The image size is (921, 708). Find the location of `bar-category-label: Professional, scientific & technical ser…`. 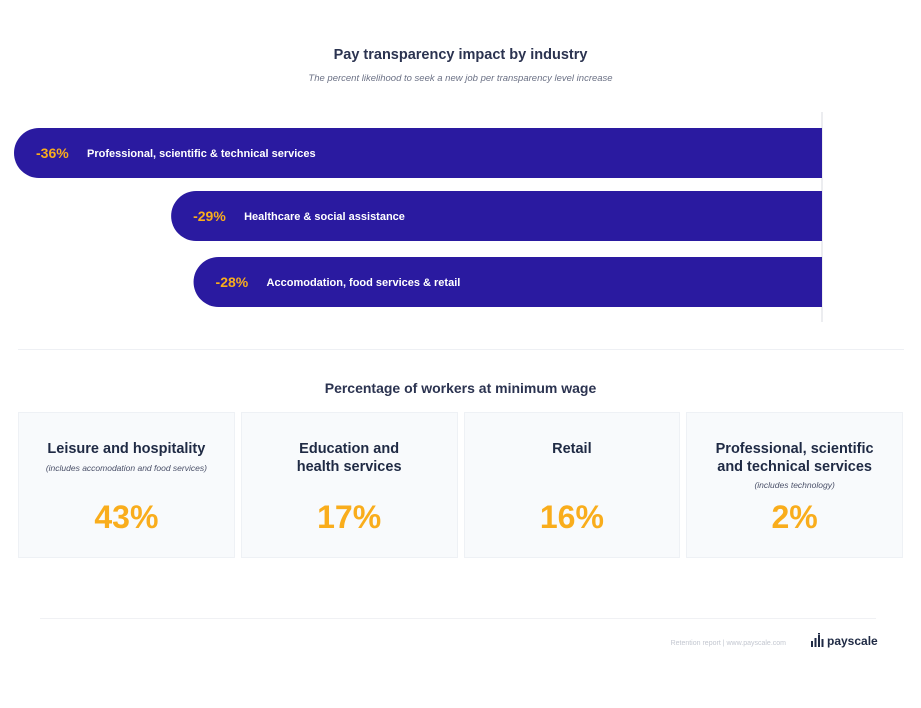

bar-category-label: Professional, scientific & technical ser… is located at coordinates (201, 154).